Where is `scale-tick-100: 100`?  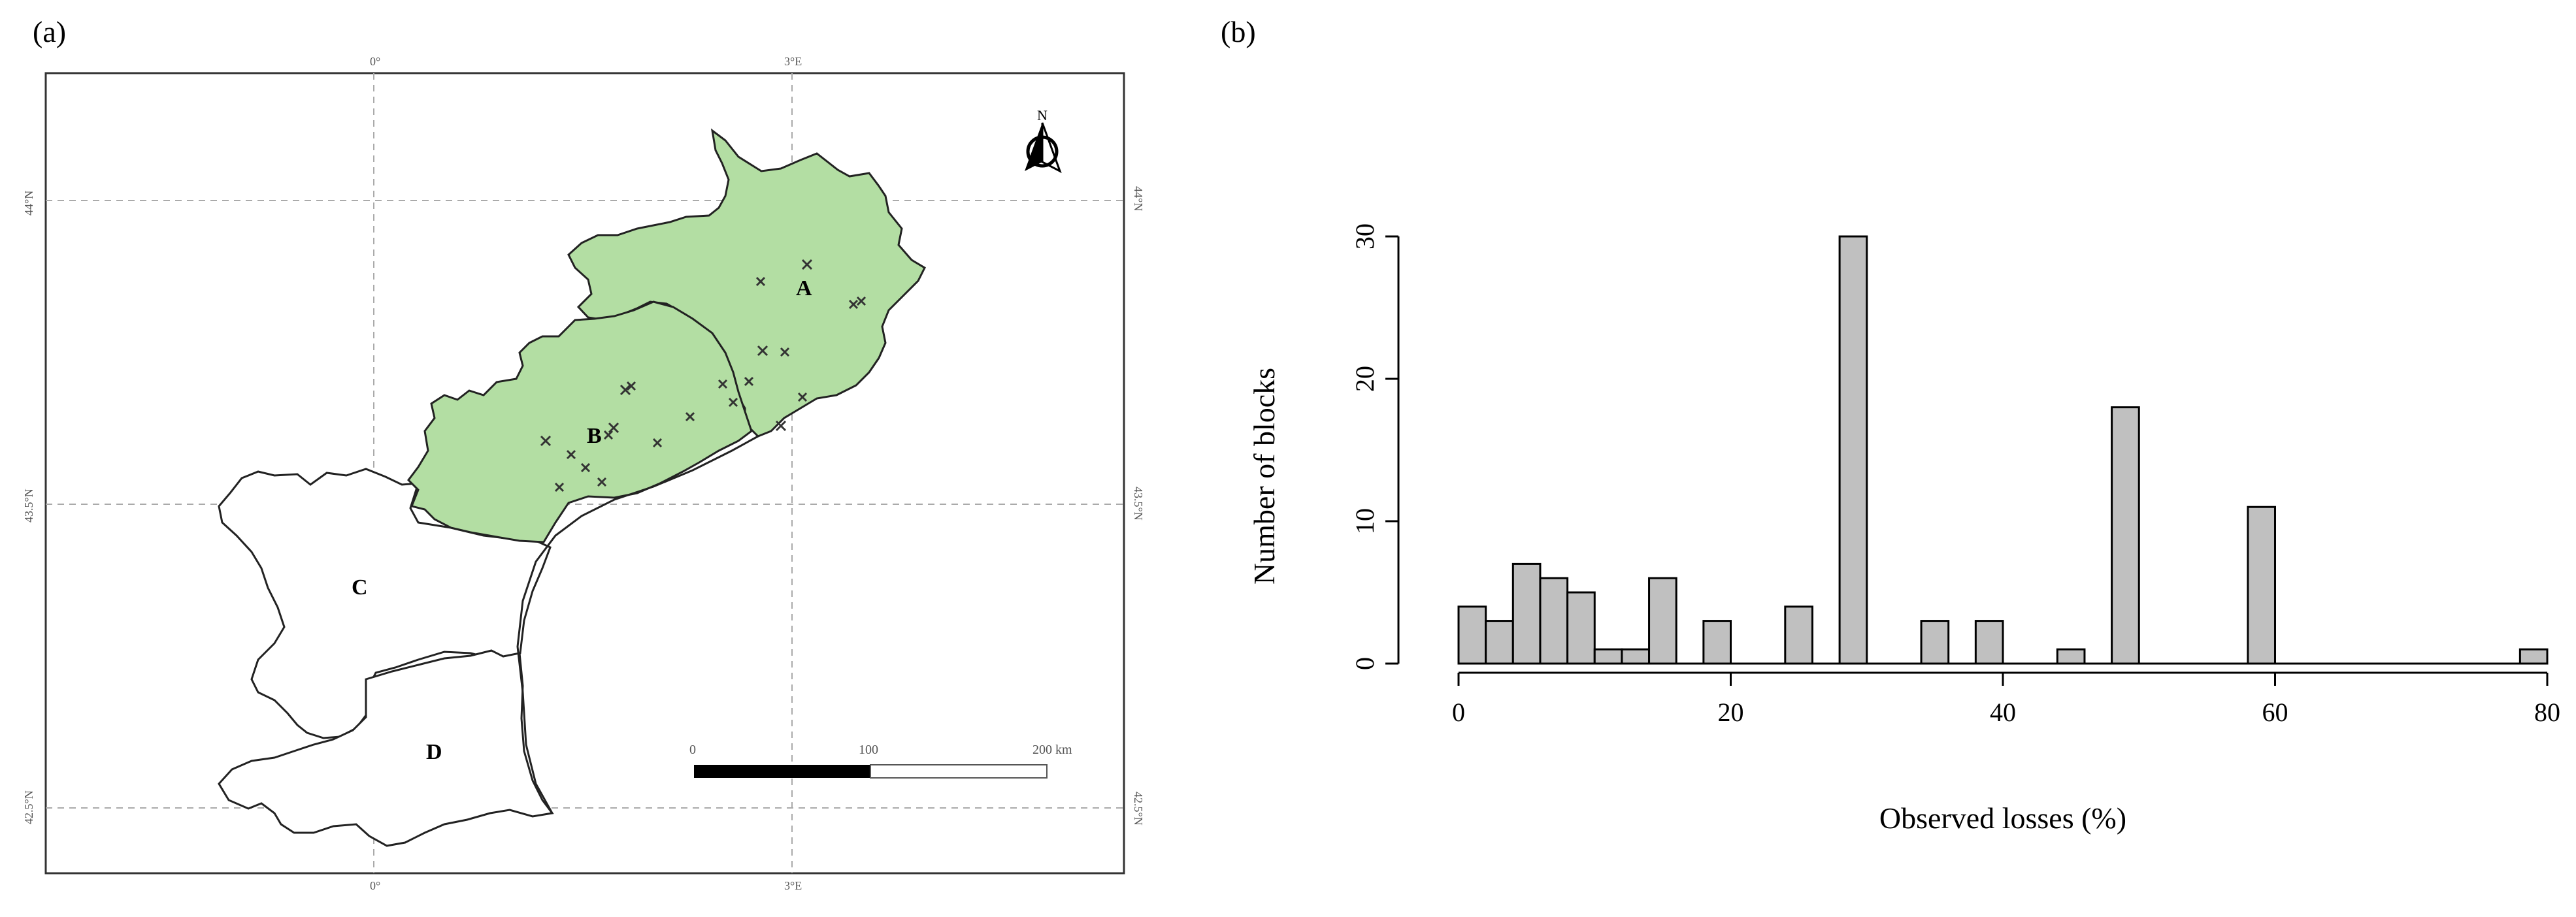
scale-tick-100: 100 is located at coordinates (868, 750).